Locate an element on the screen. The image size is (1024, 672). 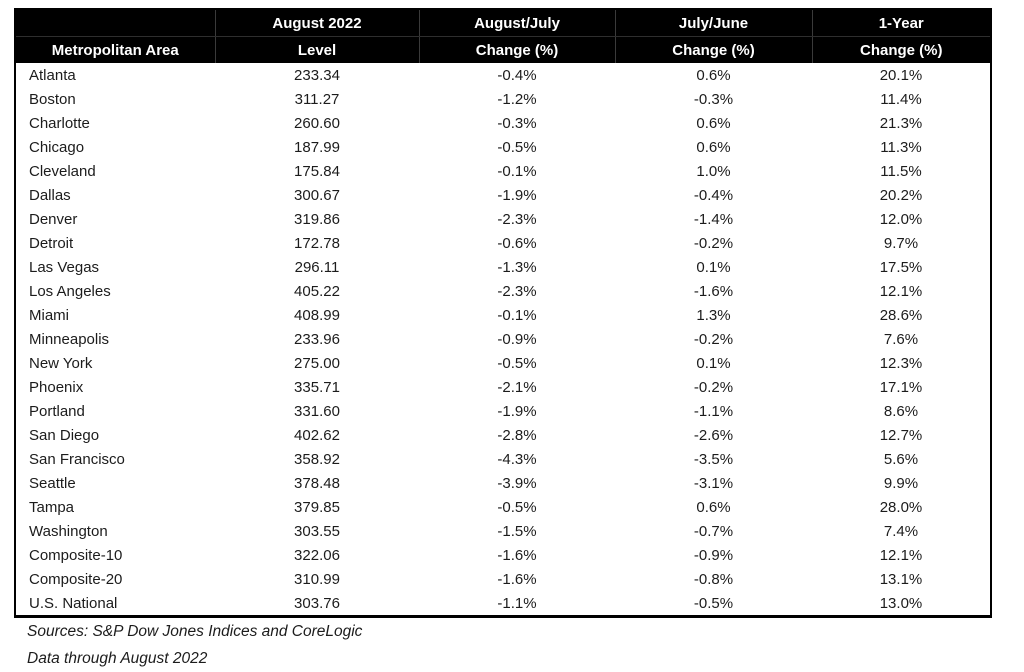
cell-metro-area: Detroit is located at coordinates (51, 243).